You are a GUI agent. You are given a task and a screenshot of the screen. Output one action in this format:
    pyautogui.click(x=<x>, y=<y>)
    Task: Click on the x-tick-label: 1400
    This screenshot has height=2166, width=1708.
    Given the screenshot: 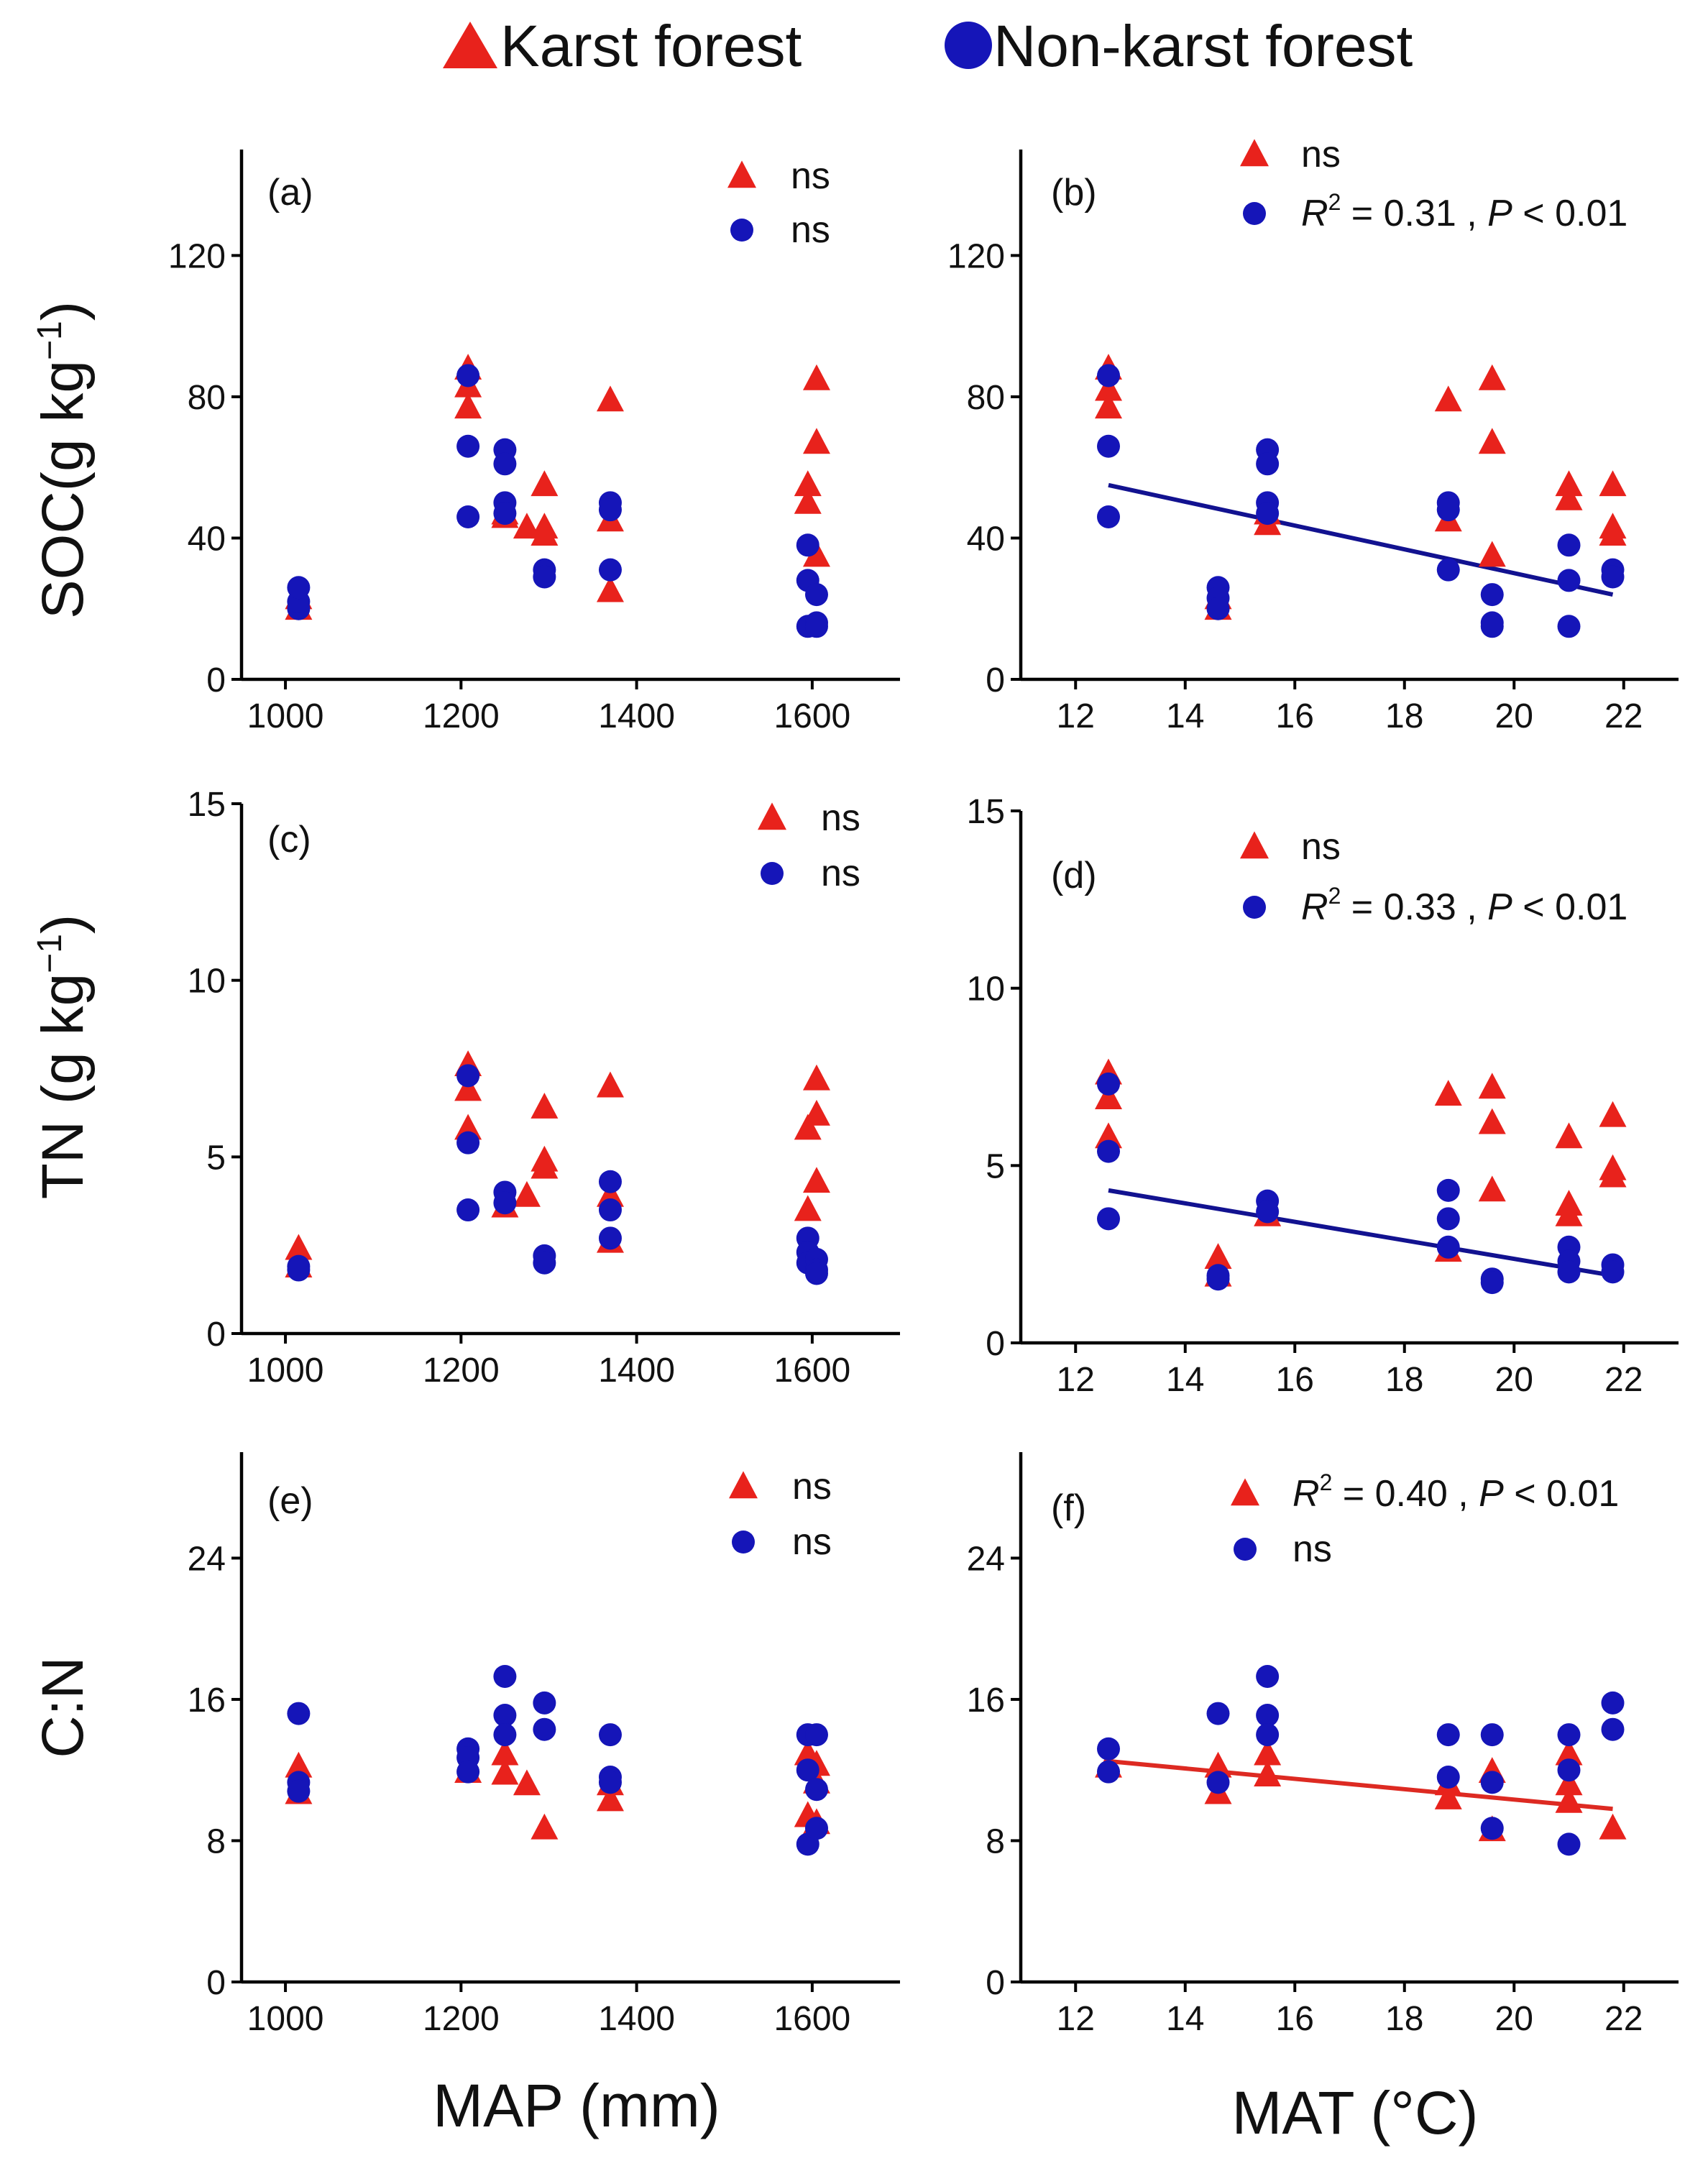 What is the action you would take?
    pyautogui.click(x=636, y=716)
    